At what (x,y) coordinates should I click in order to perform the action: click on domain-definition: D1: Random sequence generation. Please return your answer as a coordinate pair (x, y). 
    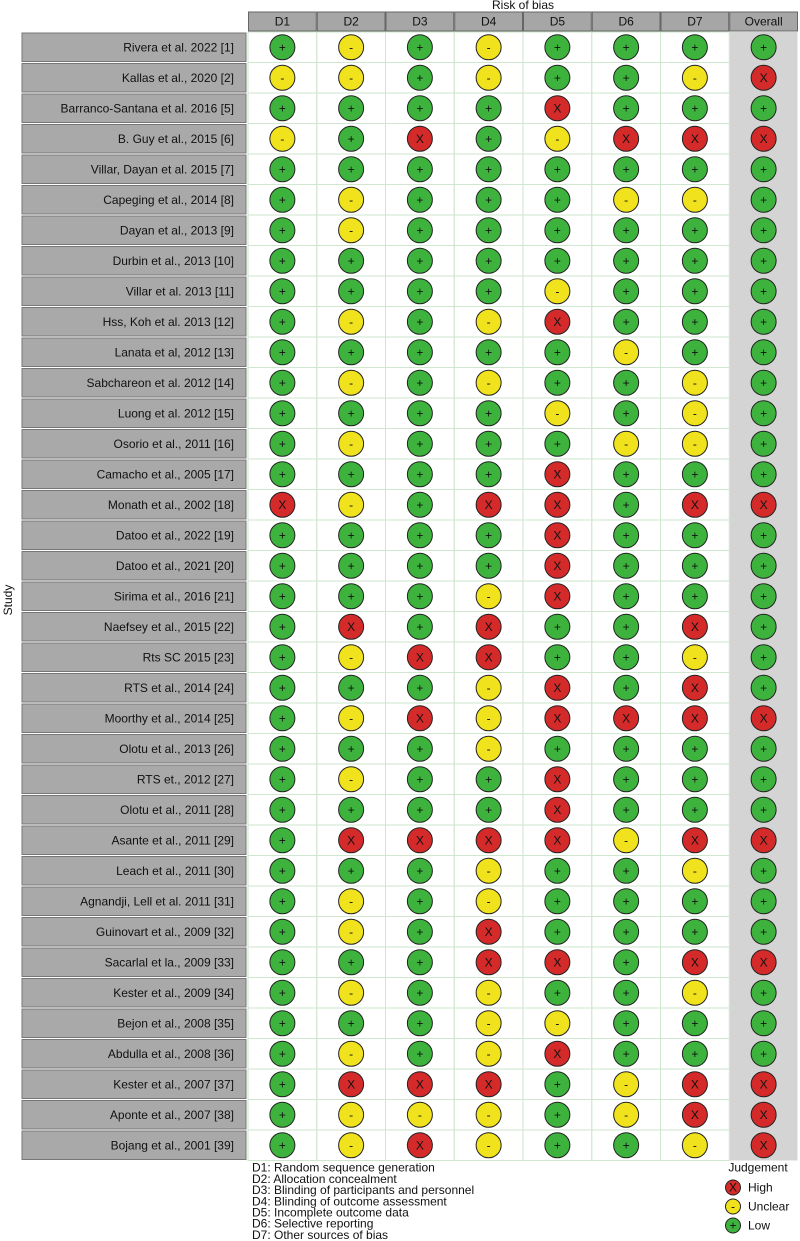
    Looking at the image, I should click on (343, 1168).